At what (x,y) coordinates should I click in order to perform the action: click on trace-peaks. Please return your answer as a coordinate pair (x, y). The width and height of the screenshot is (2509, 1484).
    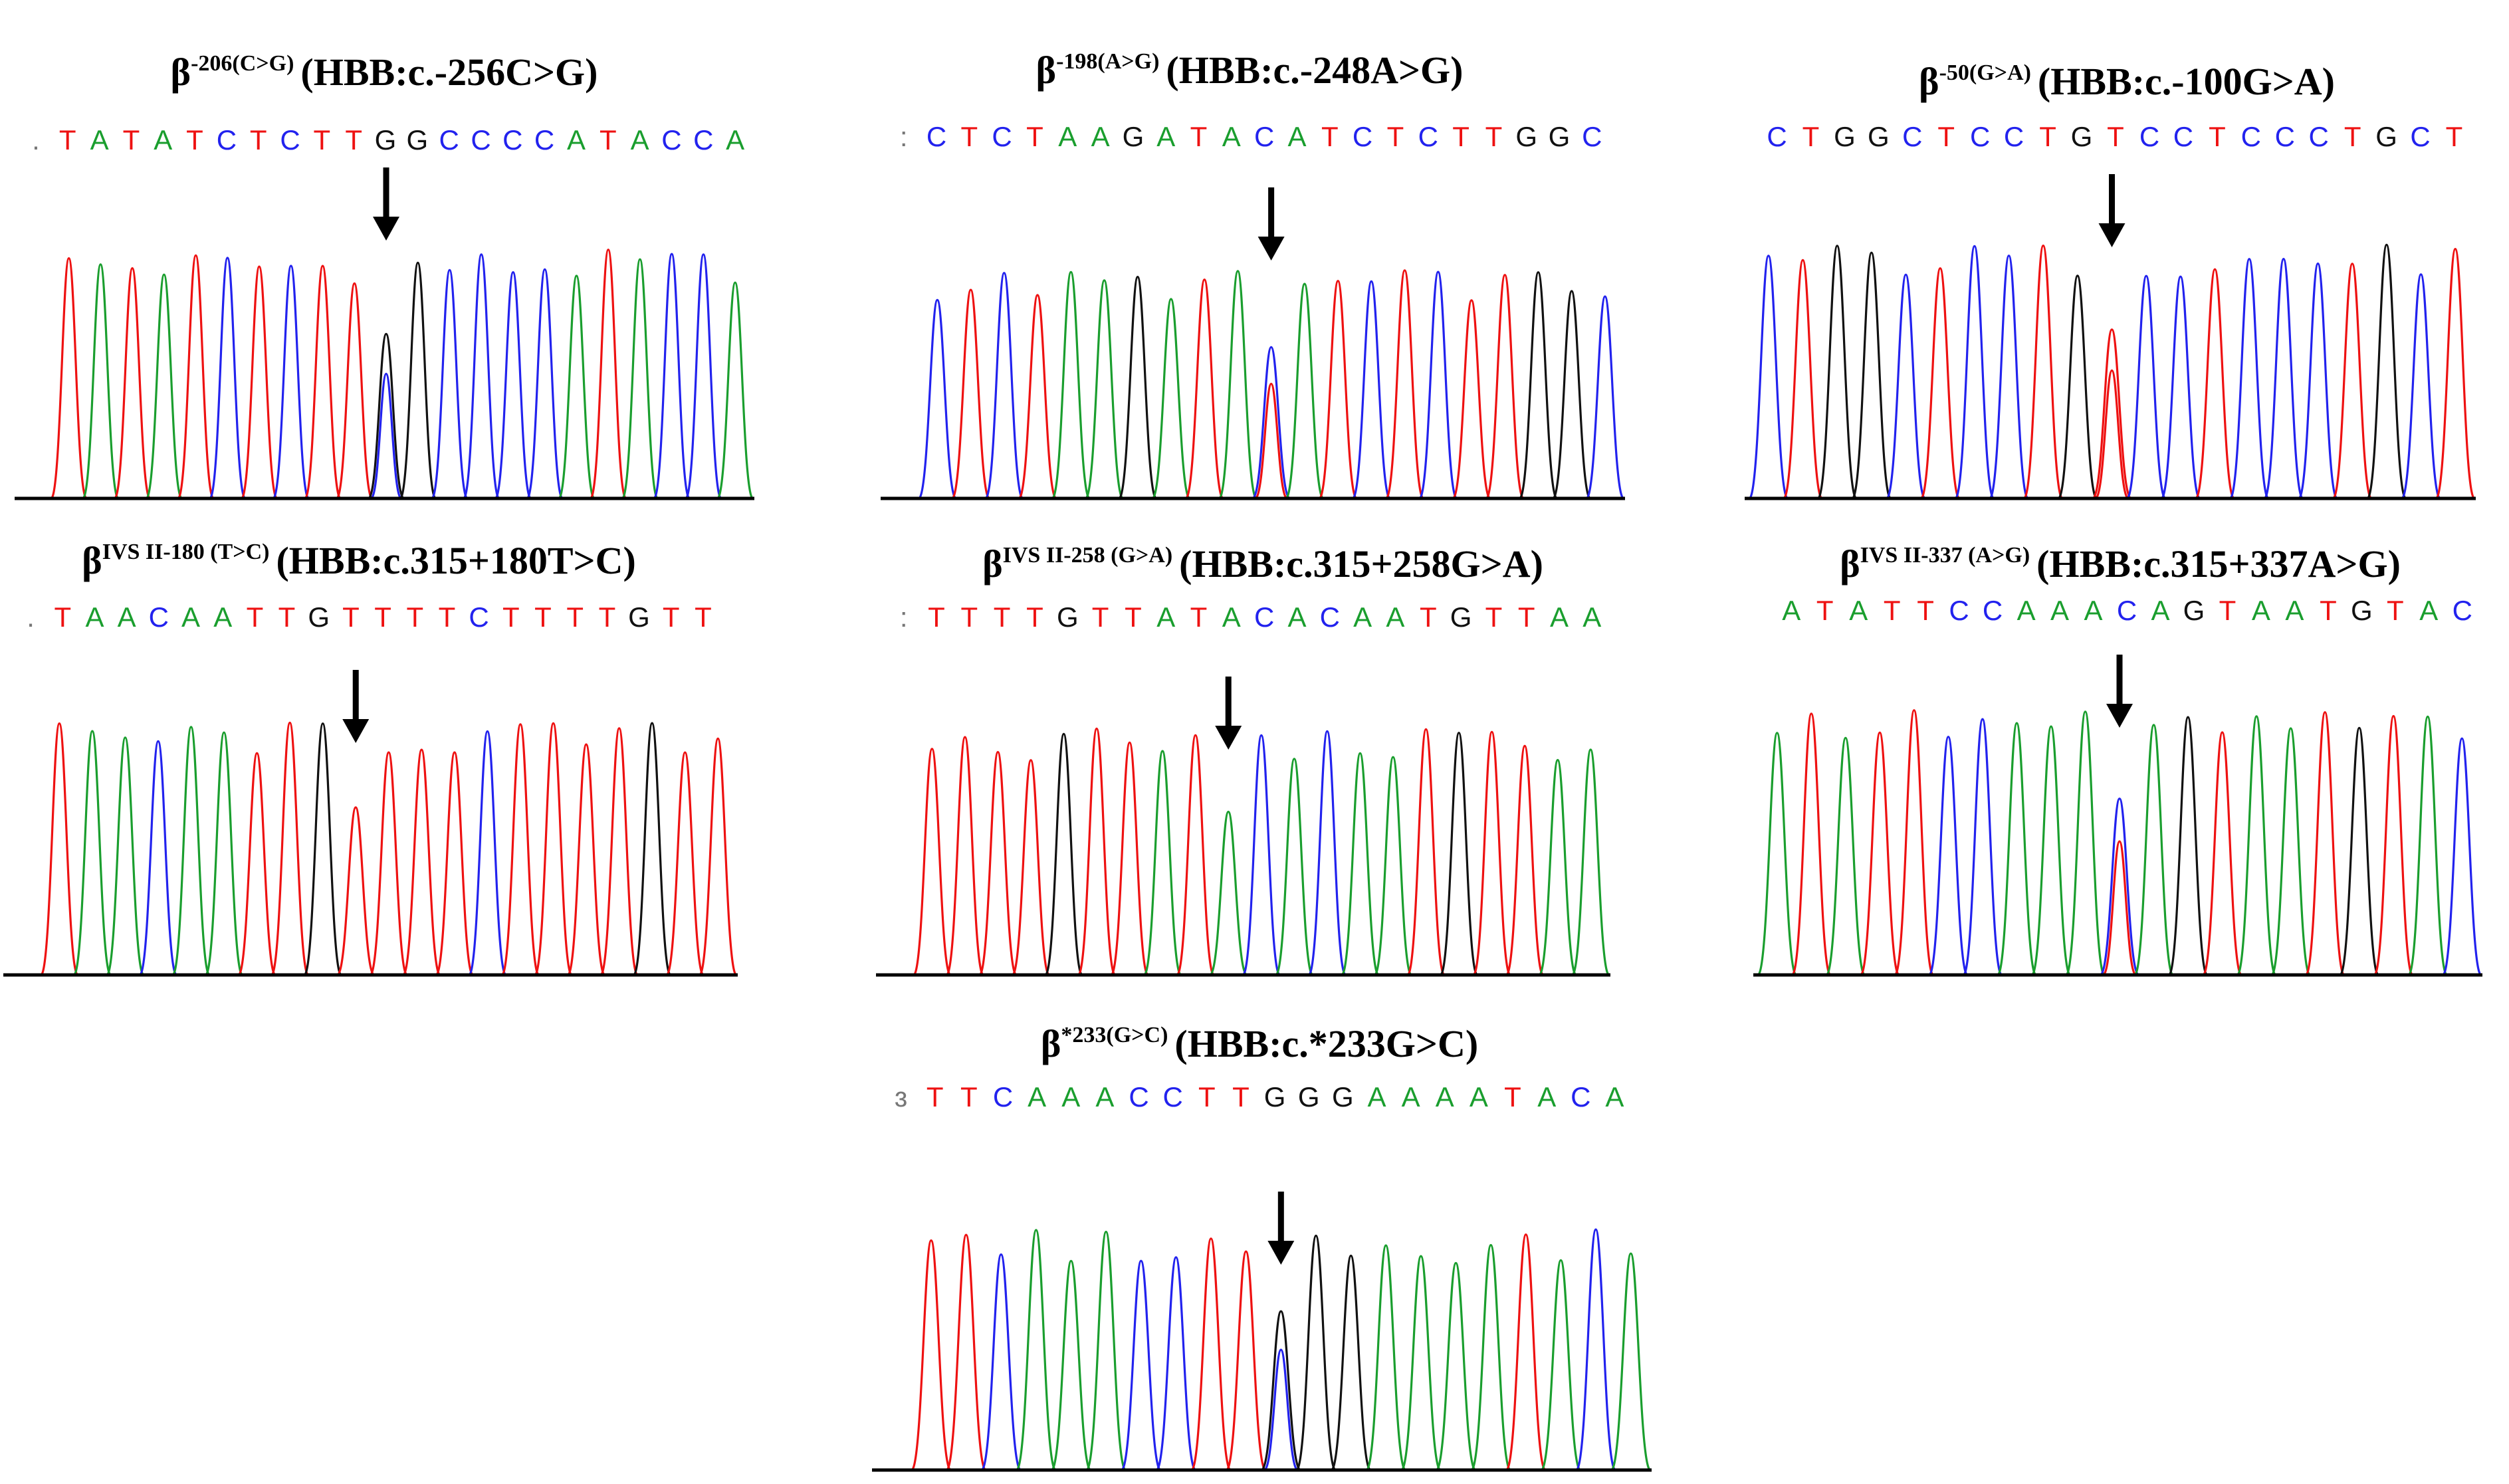
    Looking at the image, I should click on (1271, 385).